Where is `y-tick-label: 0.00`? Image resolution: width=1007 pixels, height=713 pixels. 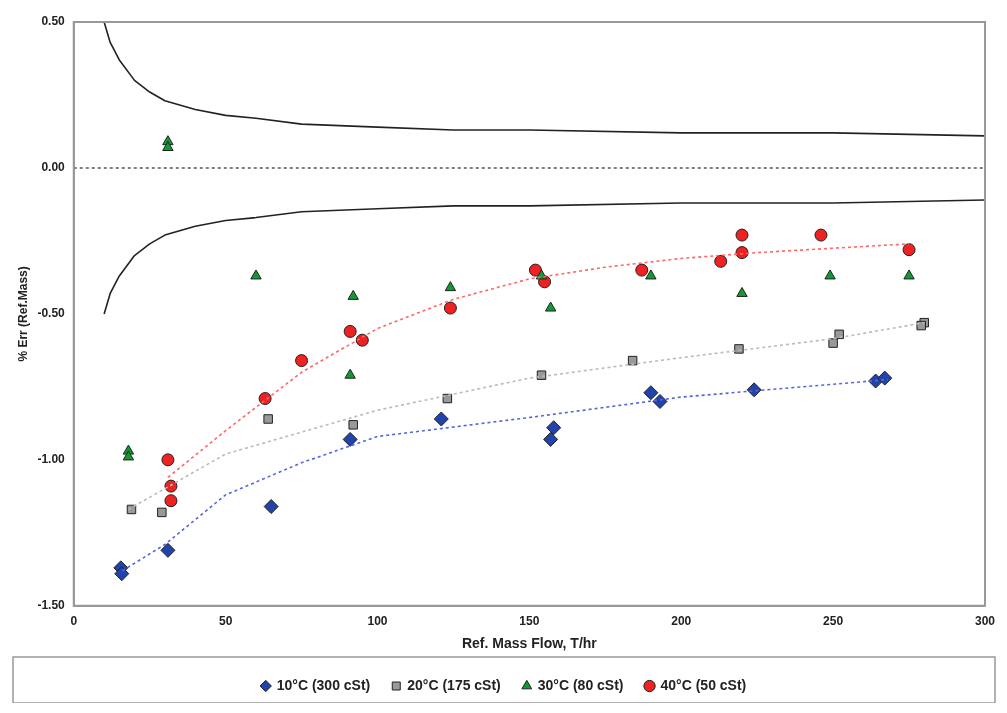 y-tick-label: 0.00 is located at coordinates (53, 167).